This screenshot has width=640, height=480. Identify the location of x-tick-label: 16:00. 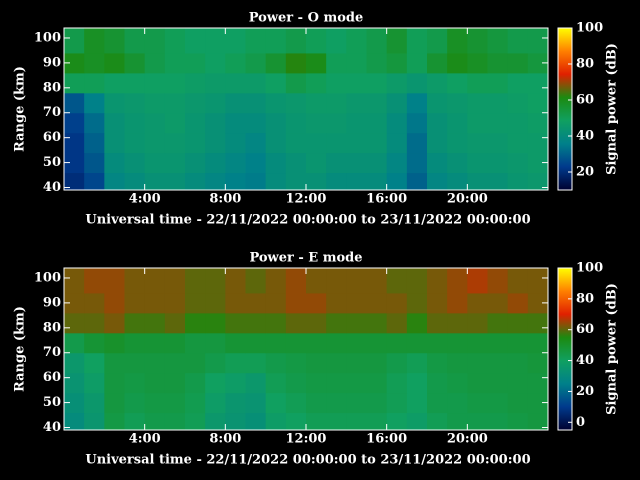
(386, 199).